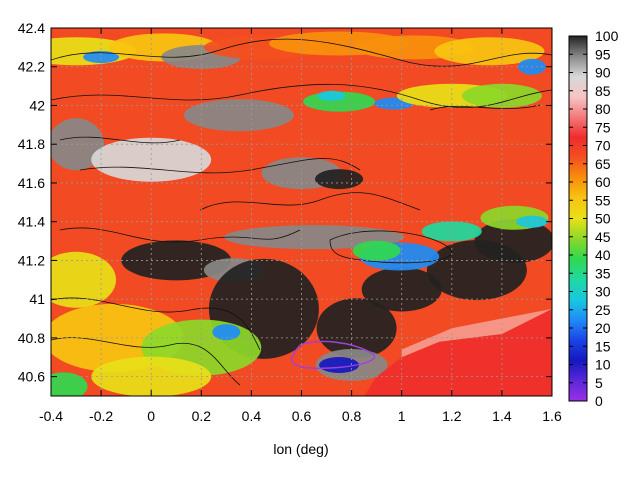  I want to click on colorbar-tick-label: 60, so click(603, 182).